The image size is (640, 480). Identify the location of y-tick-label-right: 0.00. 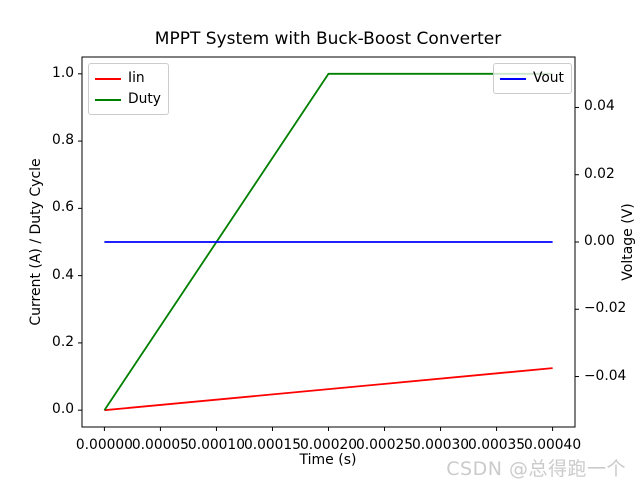
(599, 241).